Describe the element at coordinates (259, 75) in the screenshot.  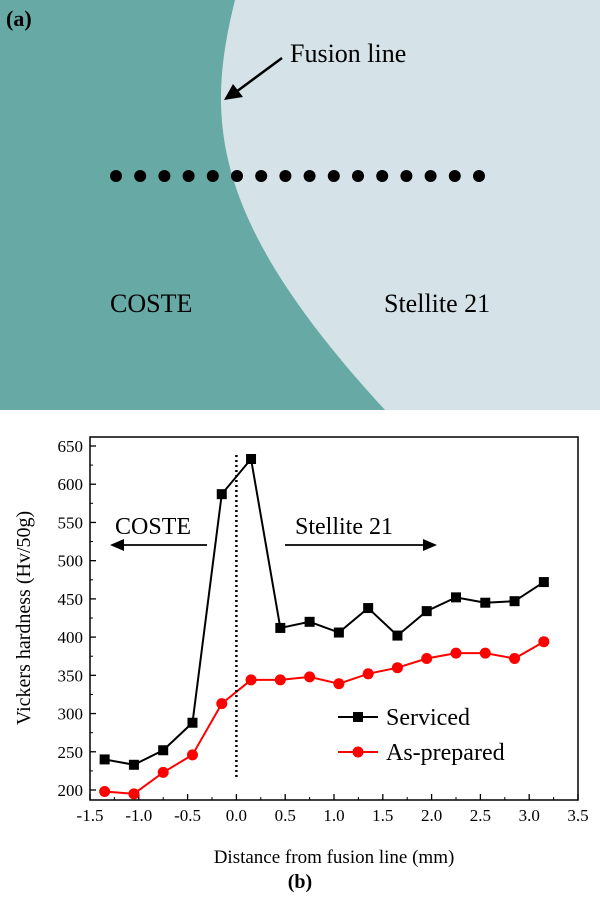
I see `fusion-line-arrow` at that location.